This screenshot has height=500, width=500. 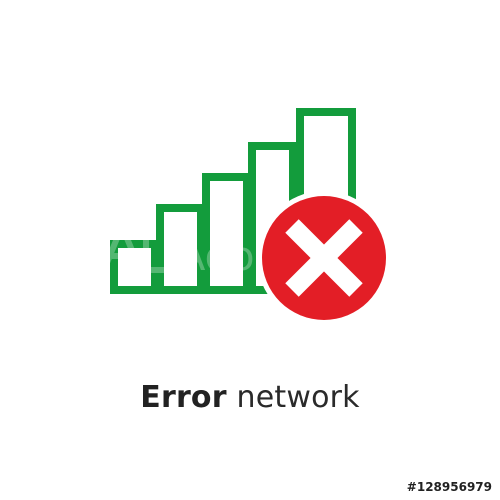 What do you see at coordinates (449, 487) in the screenshot?
I see `stock-id: #128956979` at bounding box center [449, 487].